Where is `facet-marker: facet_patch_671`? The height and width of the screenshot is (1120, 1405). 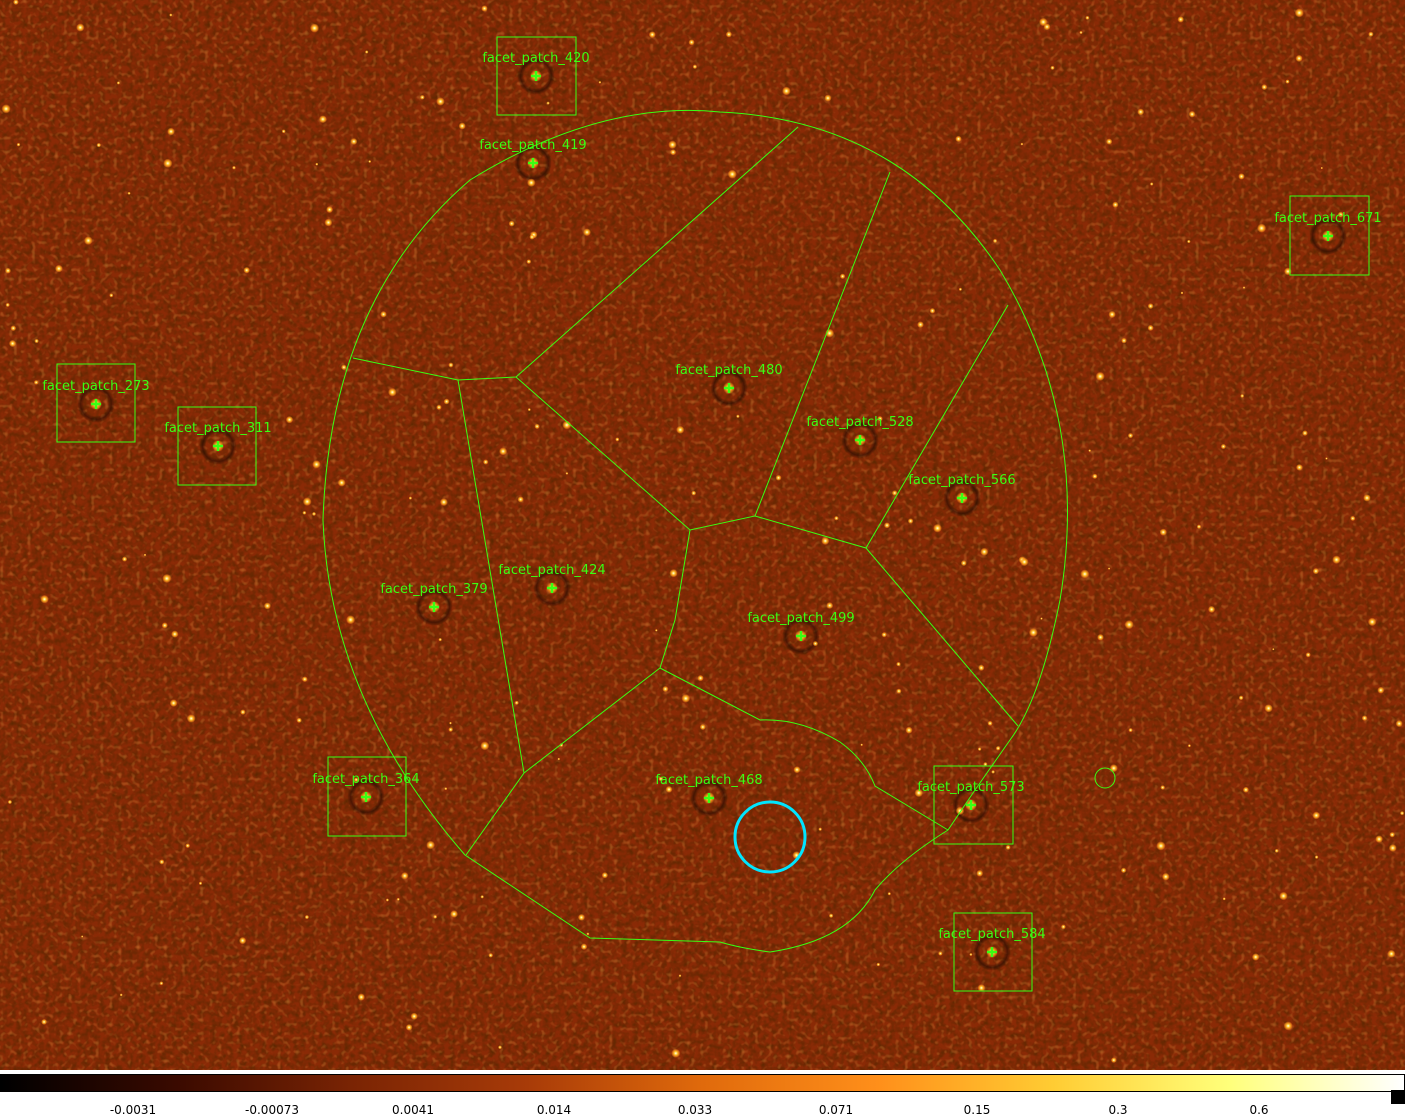
facet-marker: facet_patch_671 is located at coordinates (1328, 226).